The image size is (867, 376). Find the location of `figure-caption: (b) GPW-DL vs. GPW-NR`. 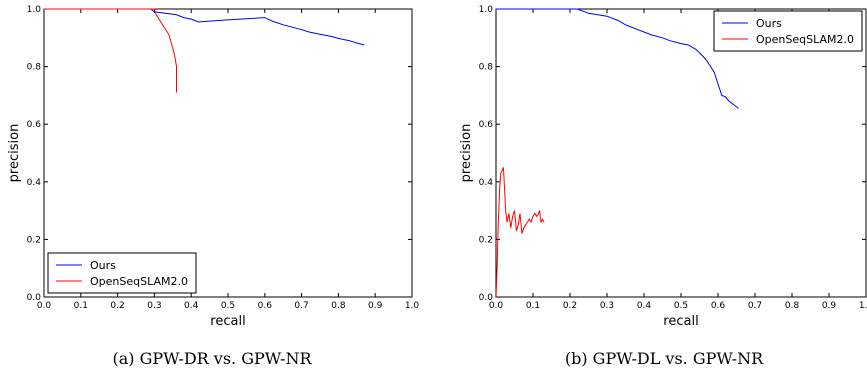

figure-caption: (b) GPW-DL vs. GPW-NR is located at coordinates (664, 358).